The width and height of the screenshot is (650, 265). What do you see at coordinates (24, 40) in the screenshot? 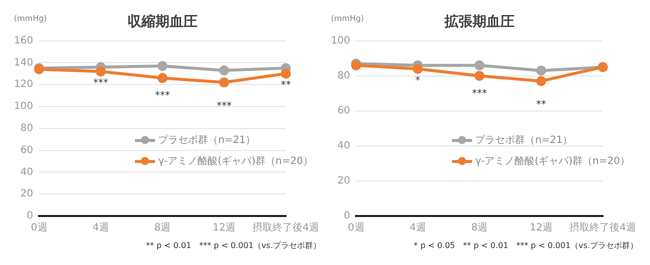
I see `y-tick-label: 160` at bounding box center [24, 40].